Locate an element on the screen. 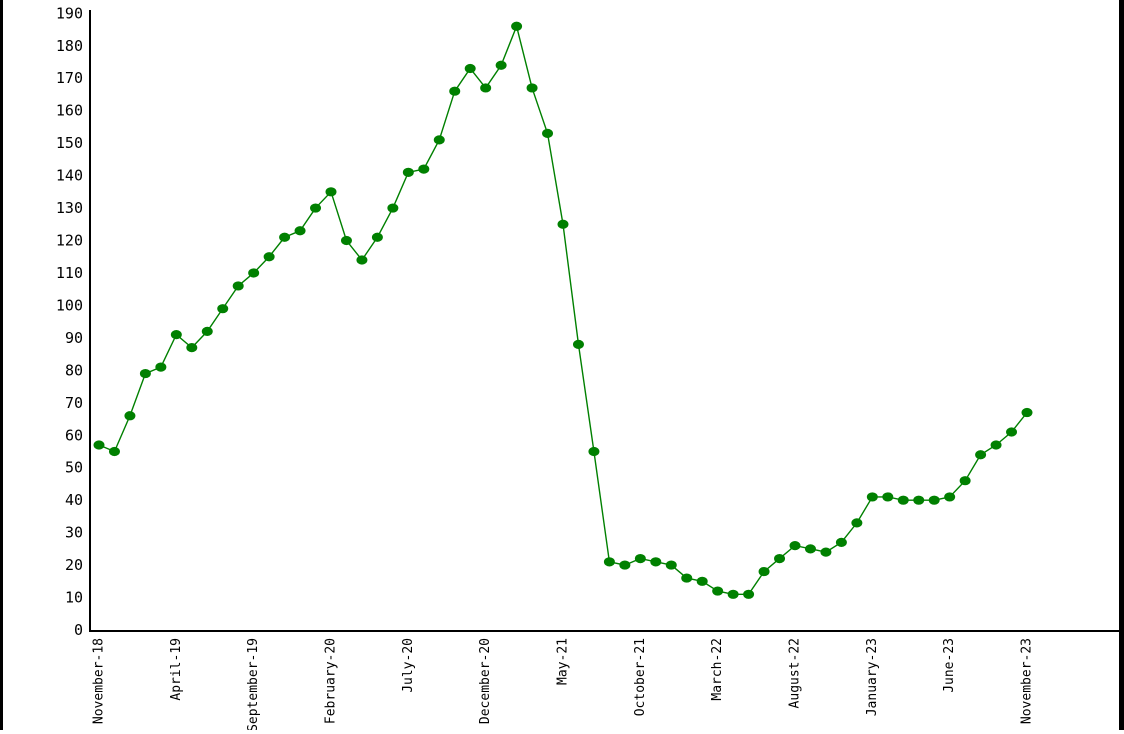 This screenshot has width=1124, height=734. x-tick-label: August-22 is located at coordinates (795, 673).